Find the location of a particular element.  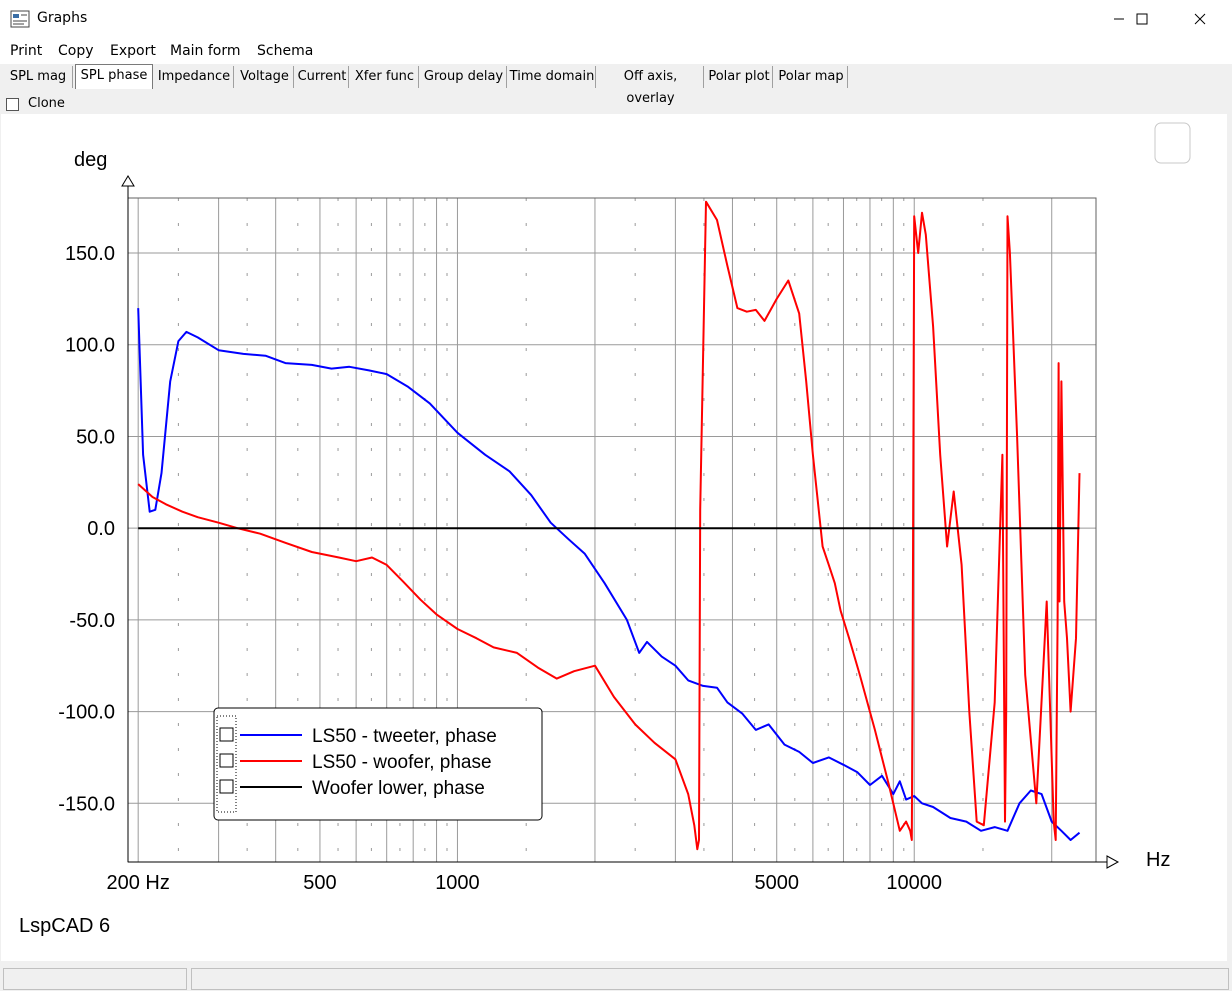

x-axis-arrow-icon is located at coordinates (1113, 862).